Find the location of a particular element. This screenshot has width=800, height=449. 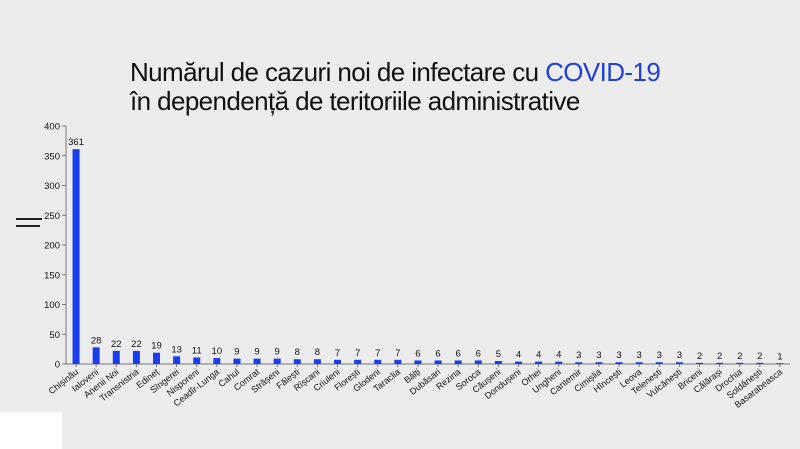

value-label: 361 is located at coordinates (76, 142).